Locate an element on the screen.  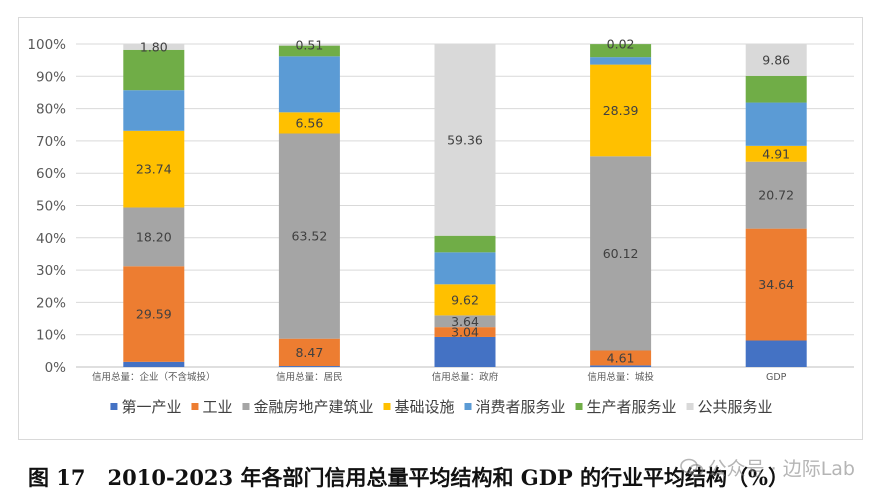
data-label: 3.64 is located at coordinates (465, 321).